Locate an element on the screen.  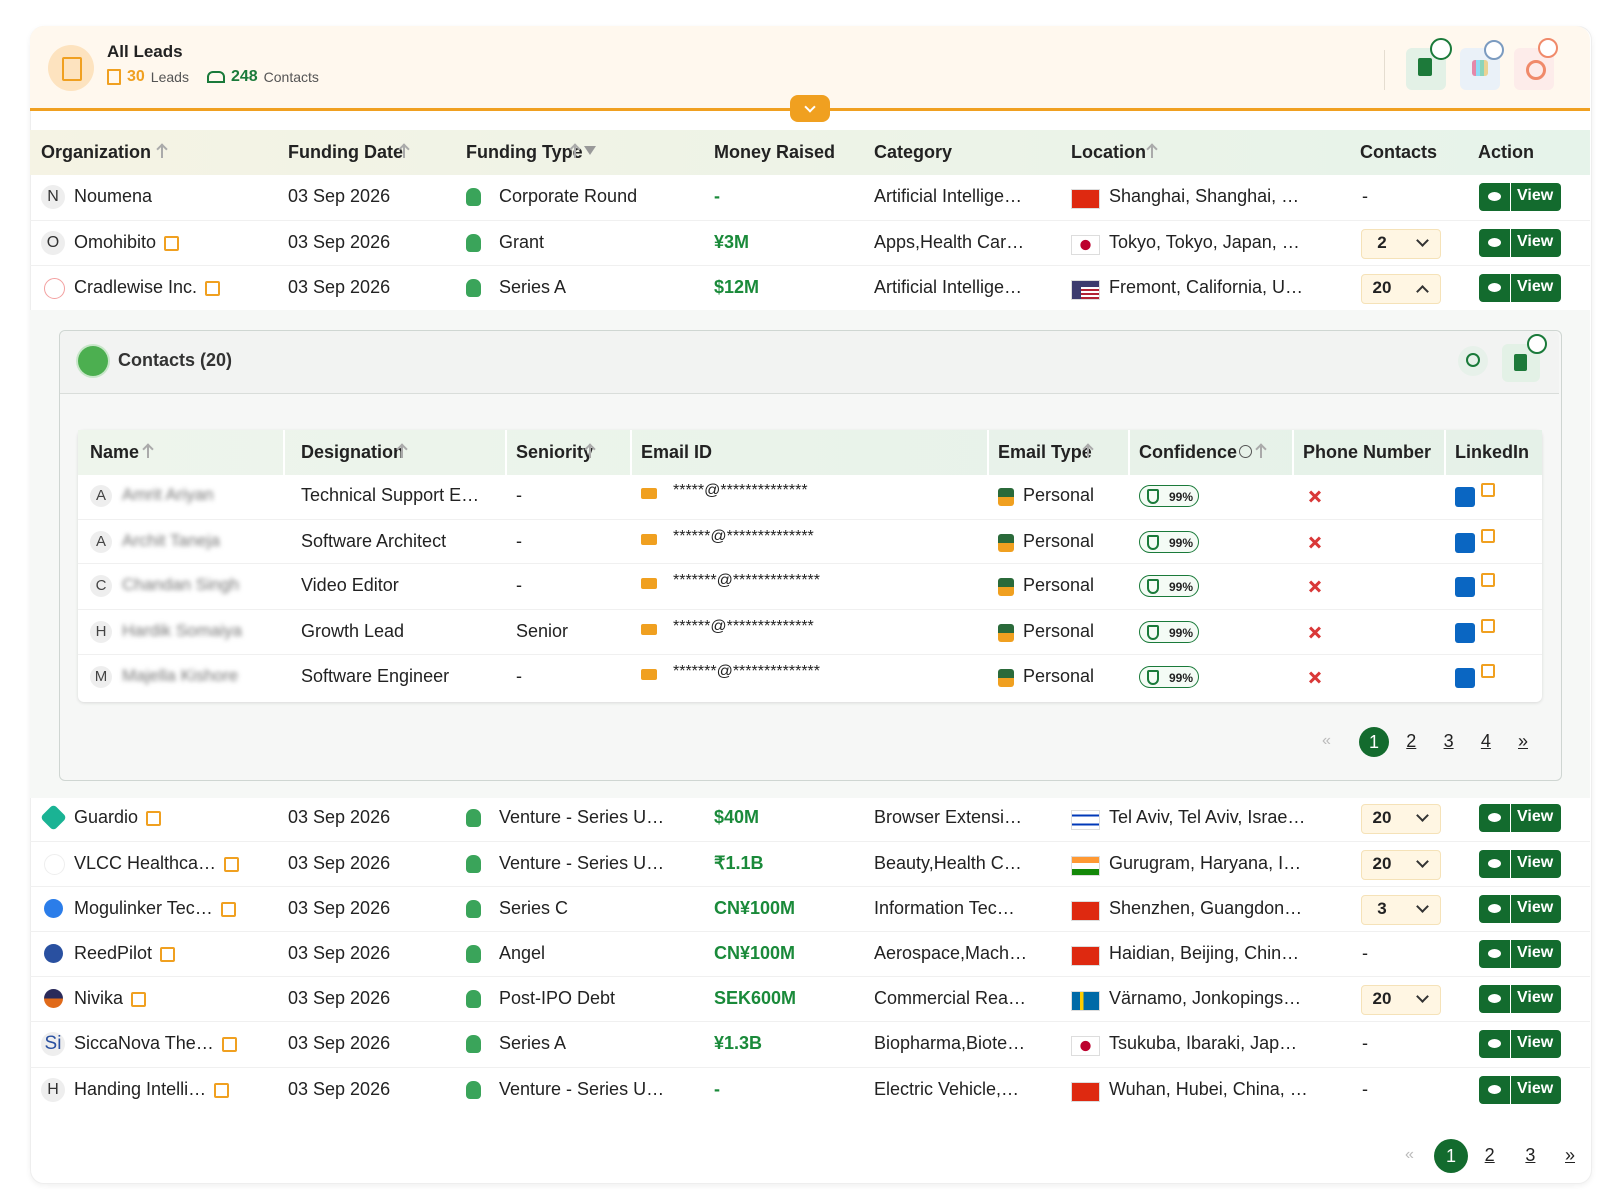
org-name: Noumena is located at coordinates (113, 196).